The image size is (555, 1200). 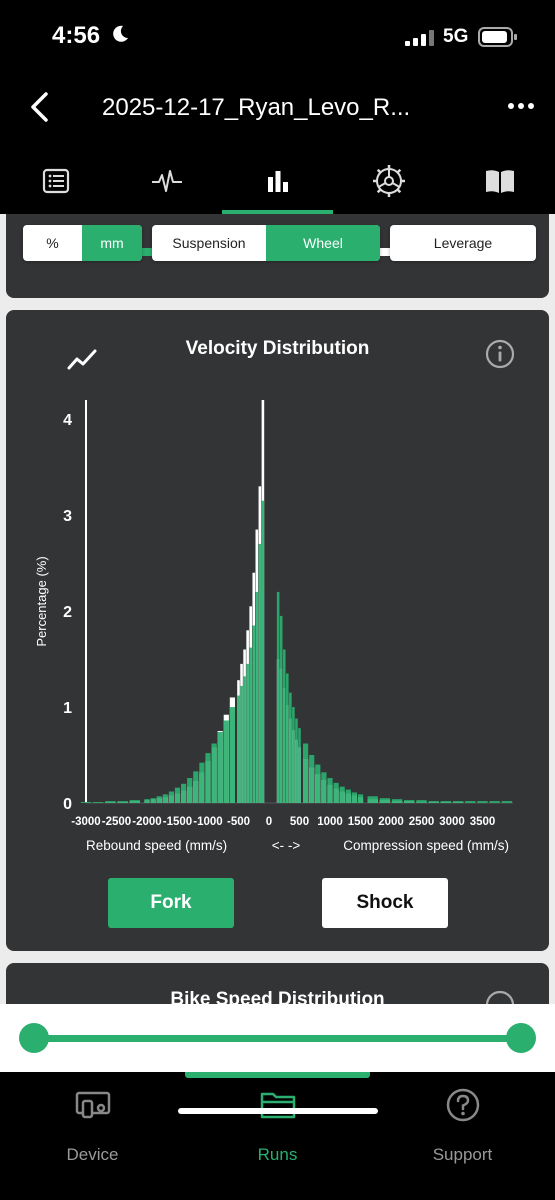 I want to click on home-indicator, so click(x=278, y=1111).